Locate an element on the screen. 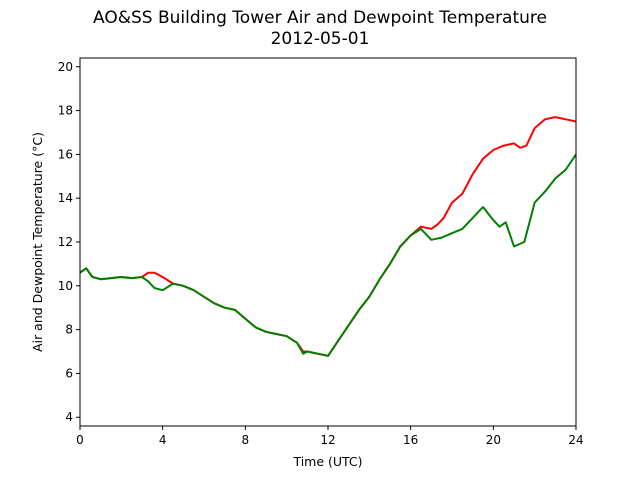  x-tick-label: 8 is located at coordinates (246, 440).